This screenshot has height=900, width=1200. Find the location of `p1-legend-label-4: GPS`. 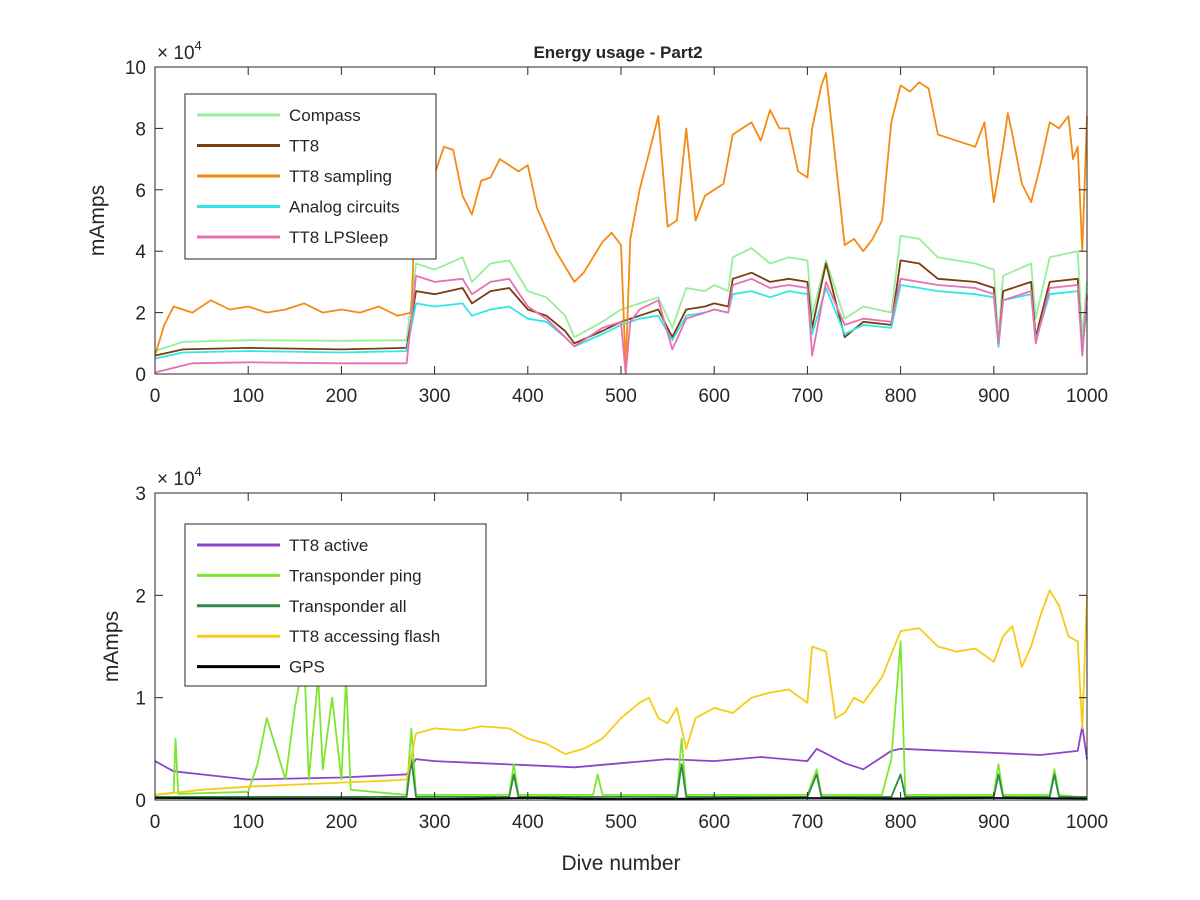

p1-legend-label-4: GPS is located at coordinates (307, 667).